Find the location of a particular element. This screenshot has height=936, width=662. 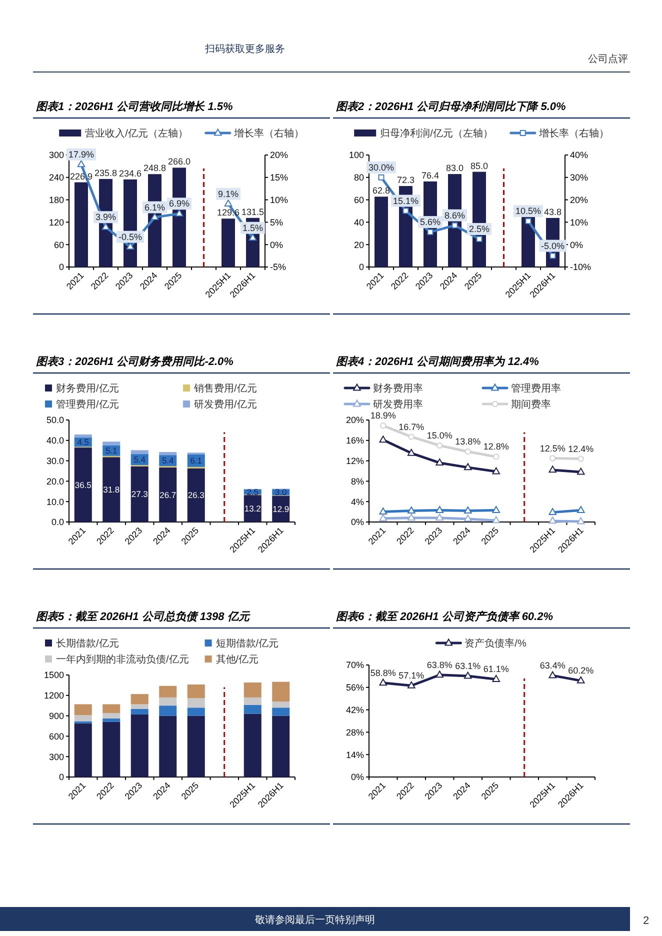

data-label: -5.0% is located at coordinates (552, 245).